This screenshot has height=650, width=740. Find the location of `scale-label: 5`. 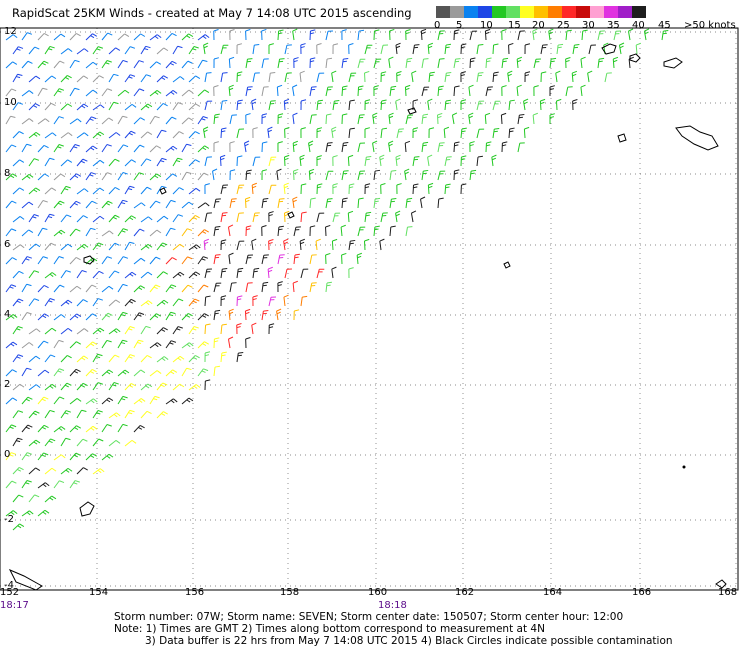

scale-label: 5 is located at coordinates (459, 25).